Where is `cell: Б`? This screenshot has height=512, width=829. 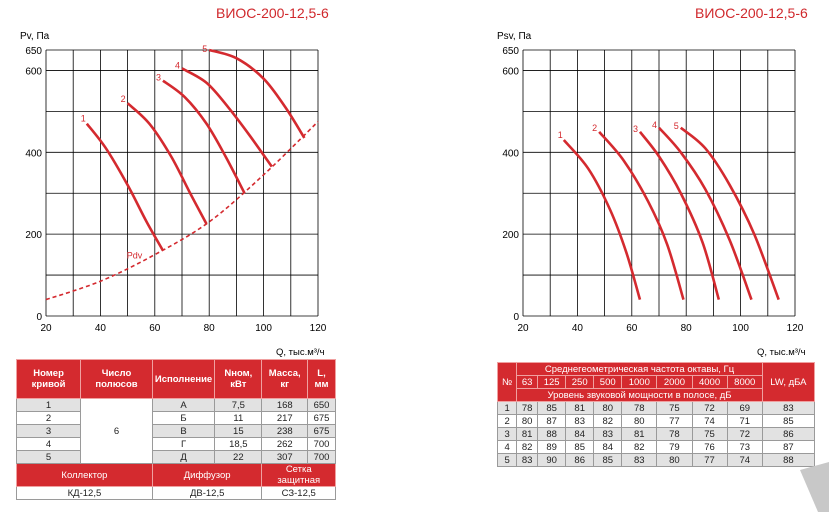 cell: Б is located at coordinates (183, 418).